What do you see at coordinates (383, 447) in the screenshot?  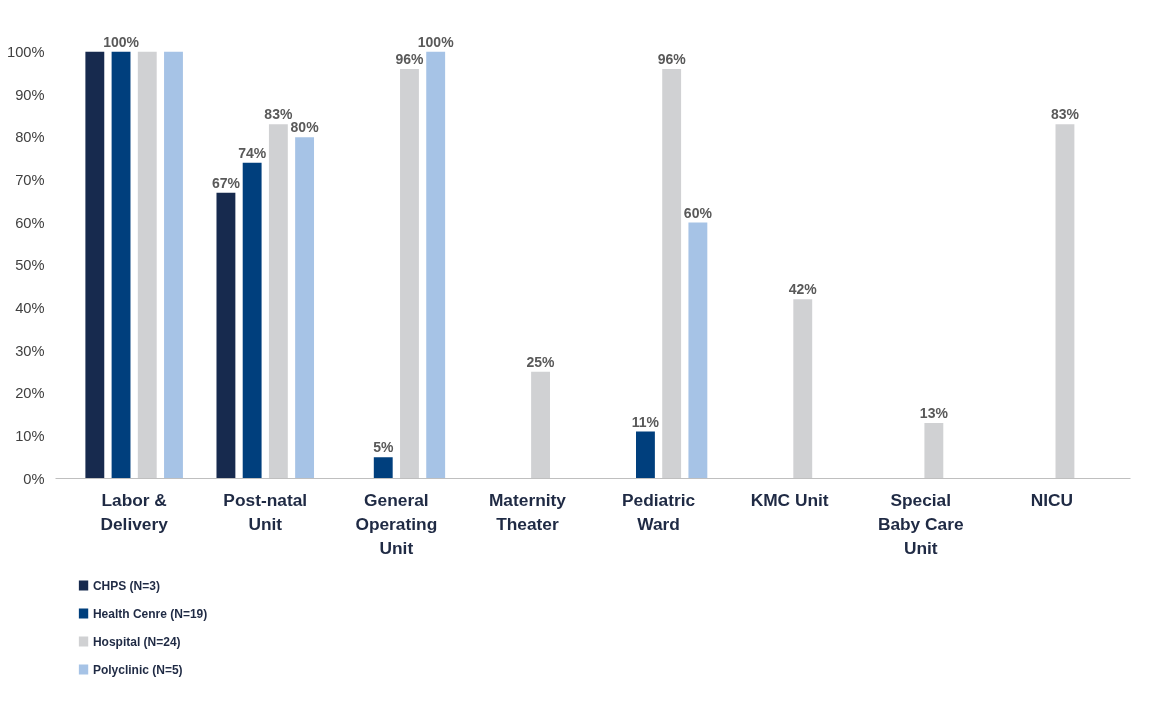 I see `data-label: 5%` at bounding box center [383, 447].